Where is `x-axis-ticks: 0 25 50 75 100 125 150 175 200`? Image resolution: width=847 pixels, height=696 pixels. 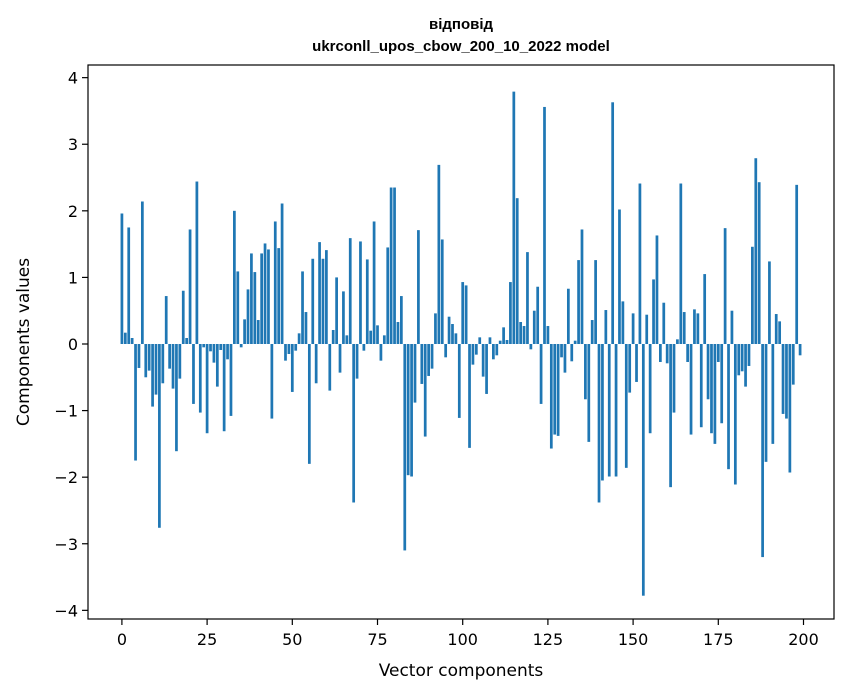 x-axis-ticks: 0 25 50 75 100 125 150 175 200 is located at coordinates (468, 634).